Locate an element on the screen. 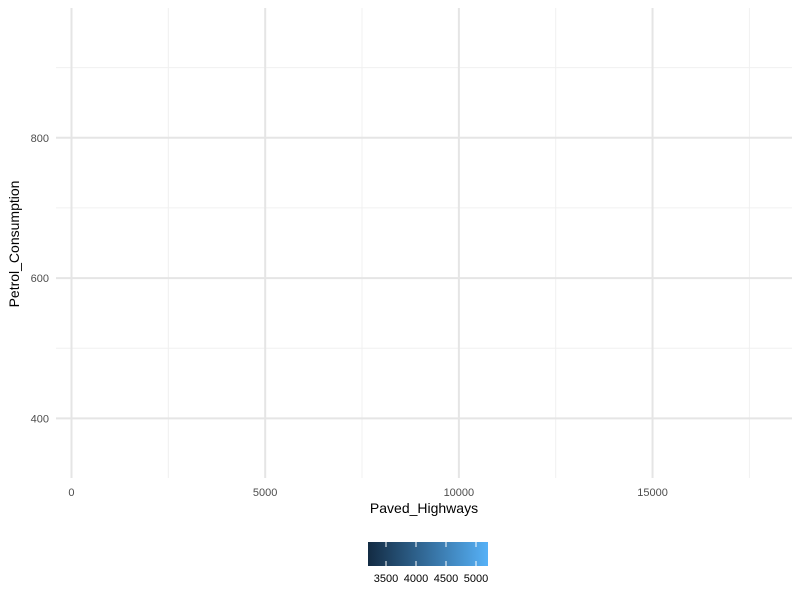 The height and width of the screenshot is (600, 800). colorbar is located at coordinates (428, 554).